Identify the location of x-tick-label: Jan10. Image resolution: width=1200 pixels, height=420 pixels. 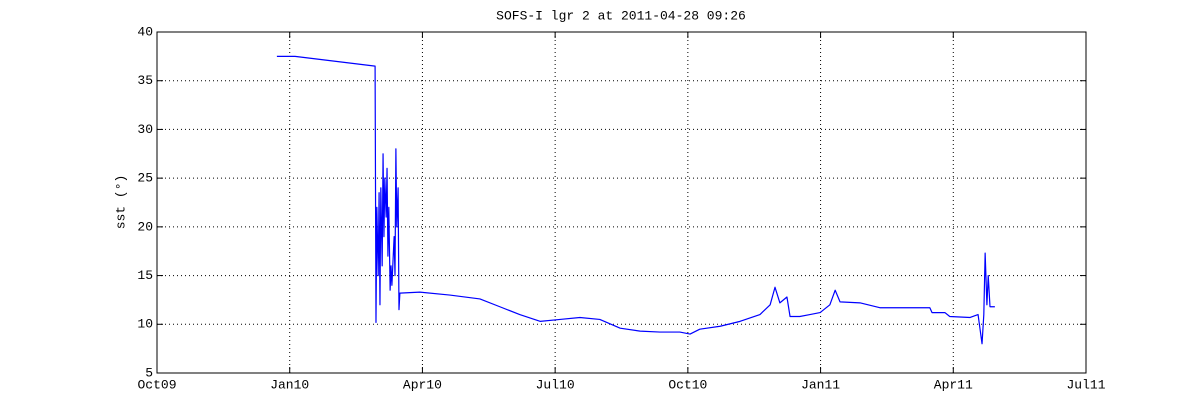
(289, 384).